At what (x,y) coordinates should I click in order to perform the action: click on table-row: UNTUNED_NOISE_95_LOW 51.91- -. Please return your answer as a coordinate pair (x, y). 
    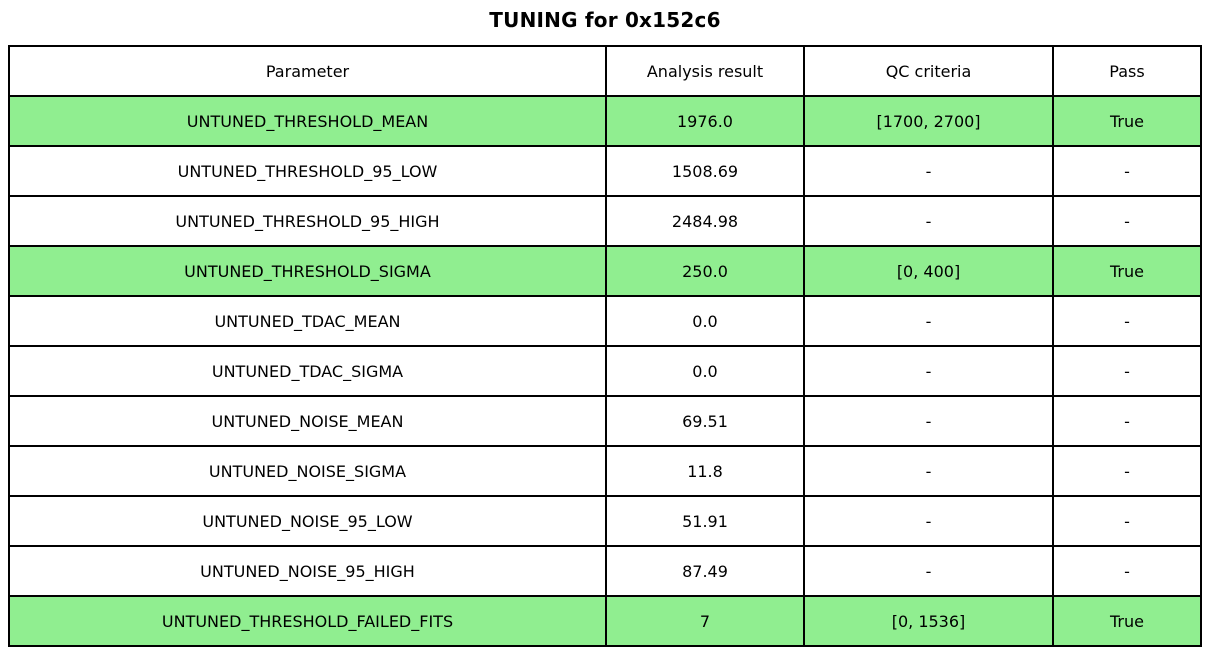
    Looking at the image, I should click on (605, 521).